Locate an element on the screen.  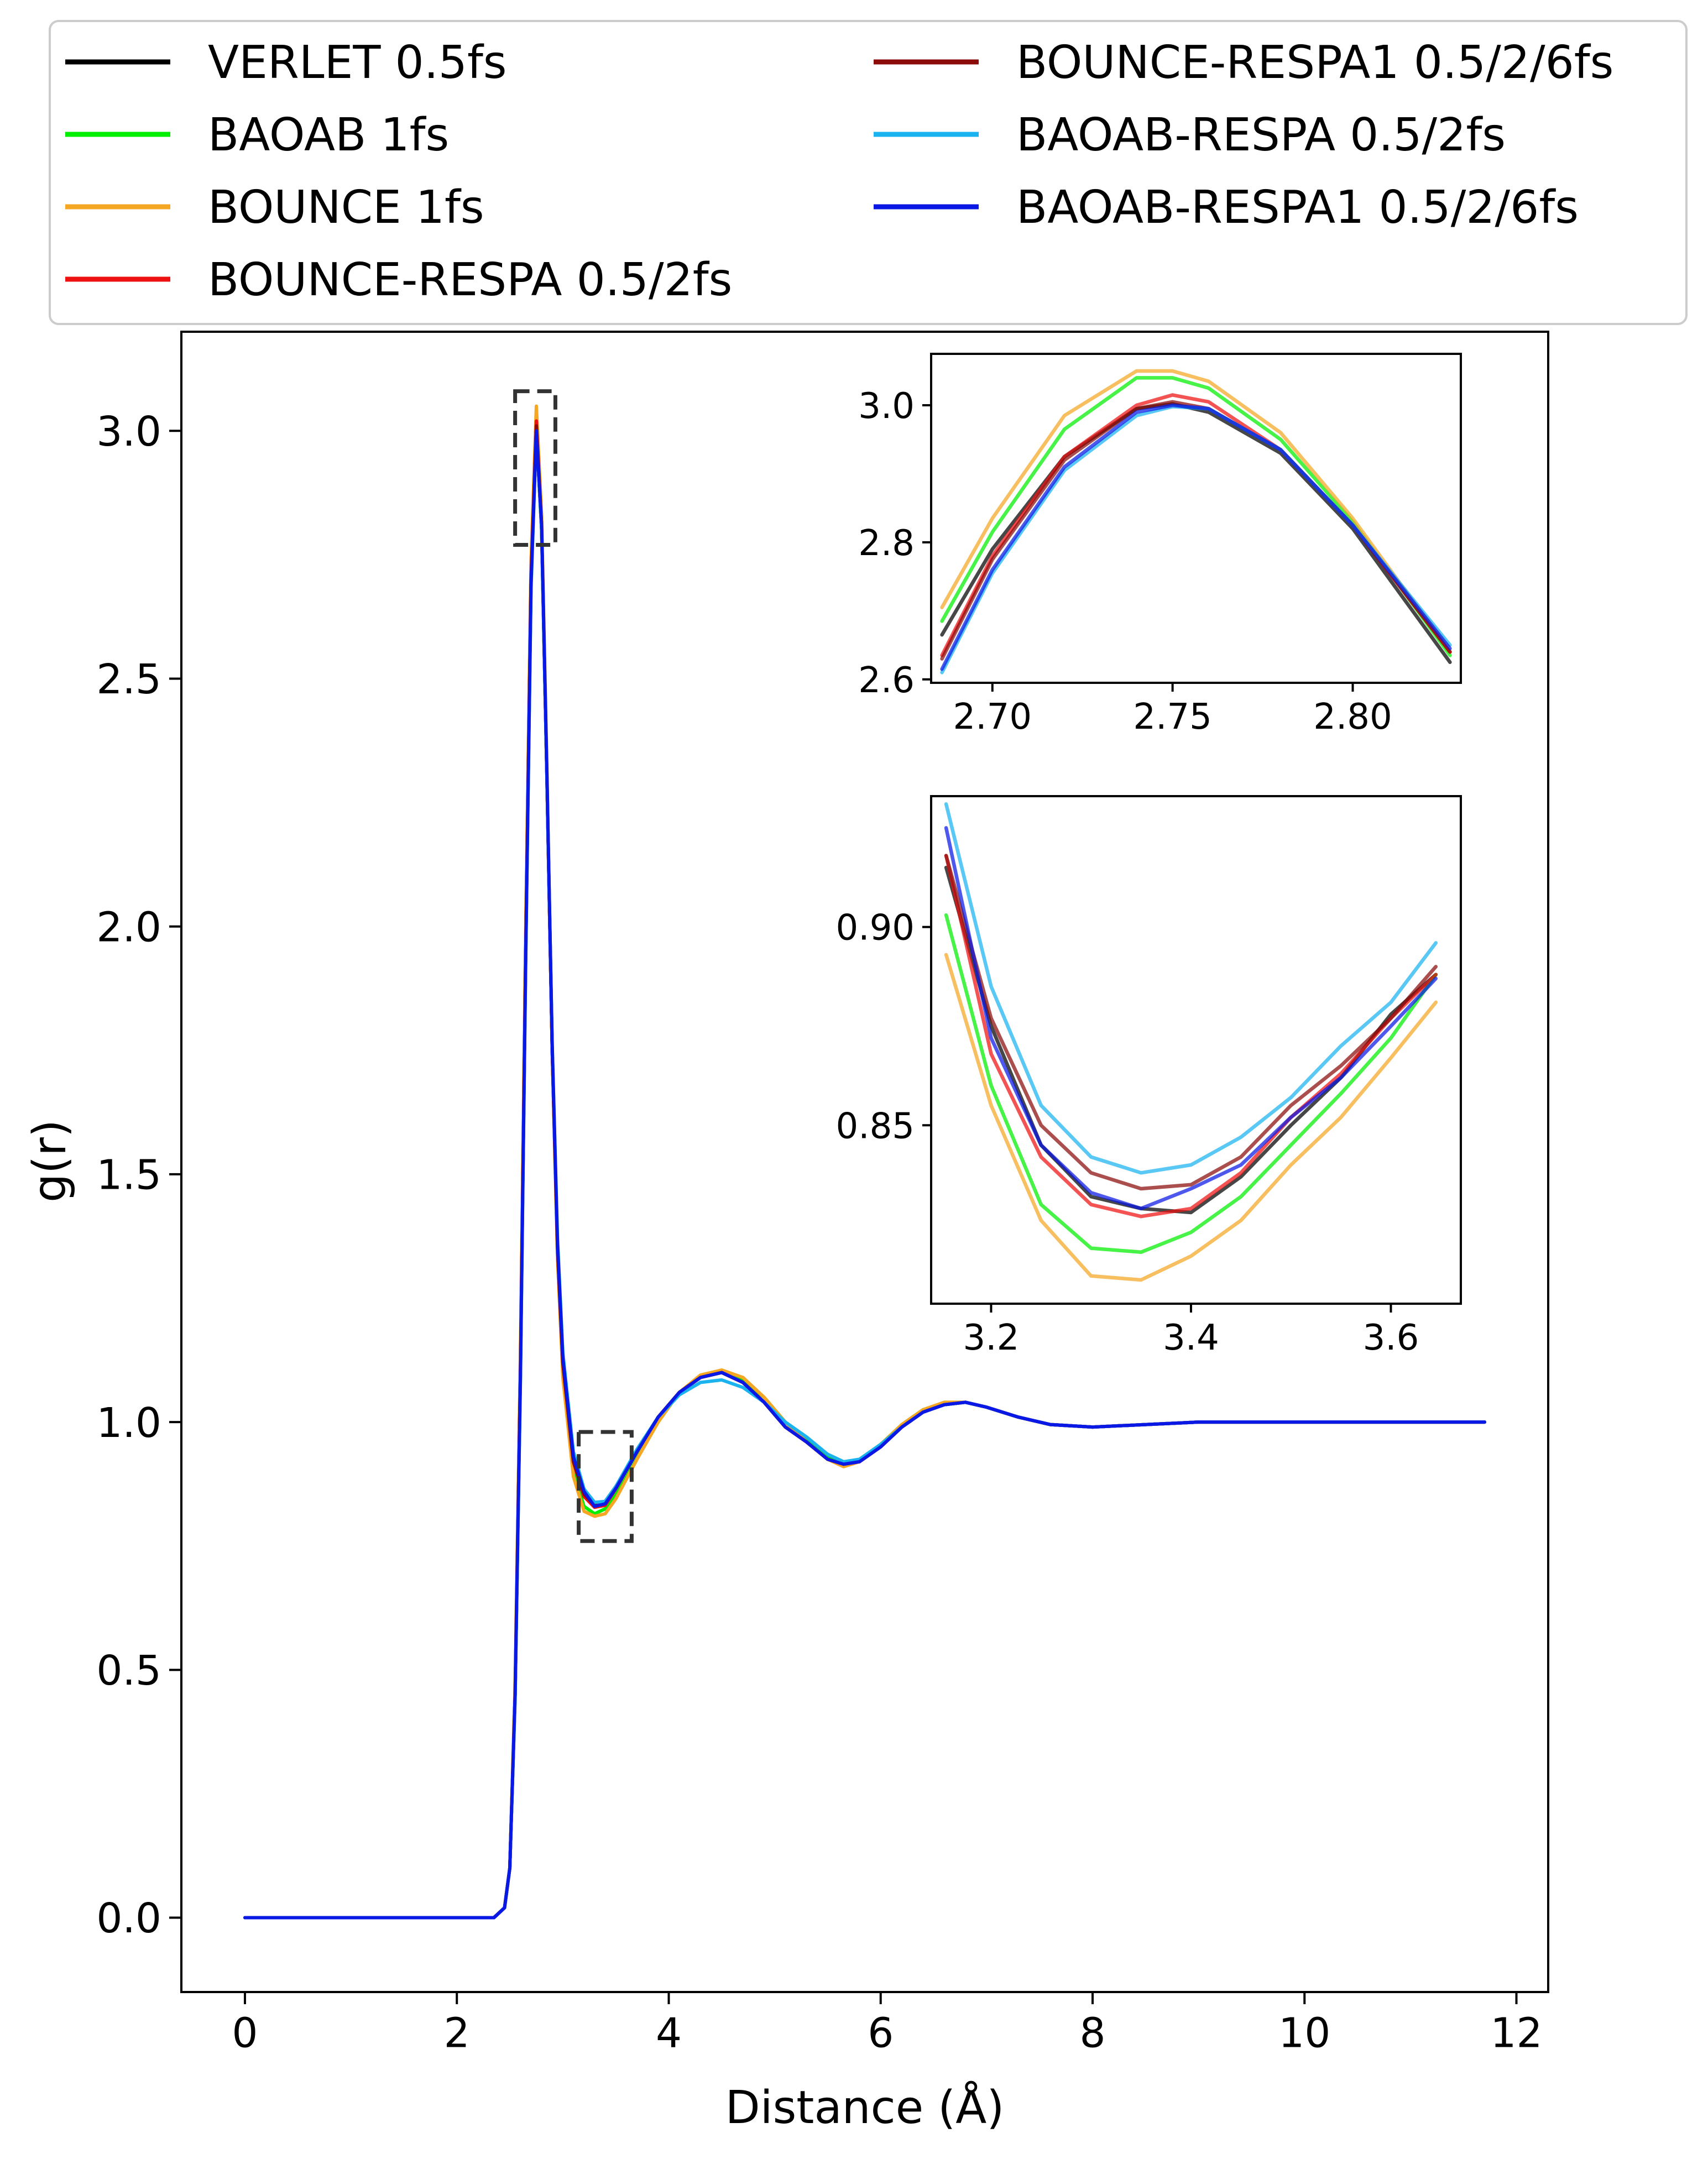
legend-label-baoab-1fs: BAOAB 1fs is located at coordinates (328, 135).